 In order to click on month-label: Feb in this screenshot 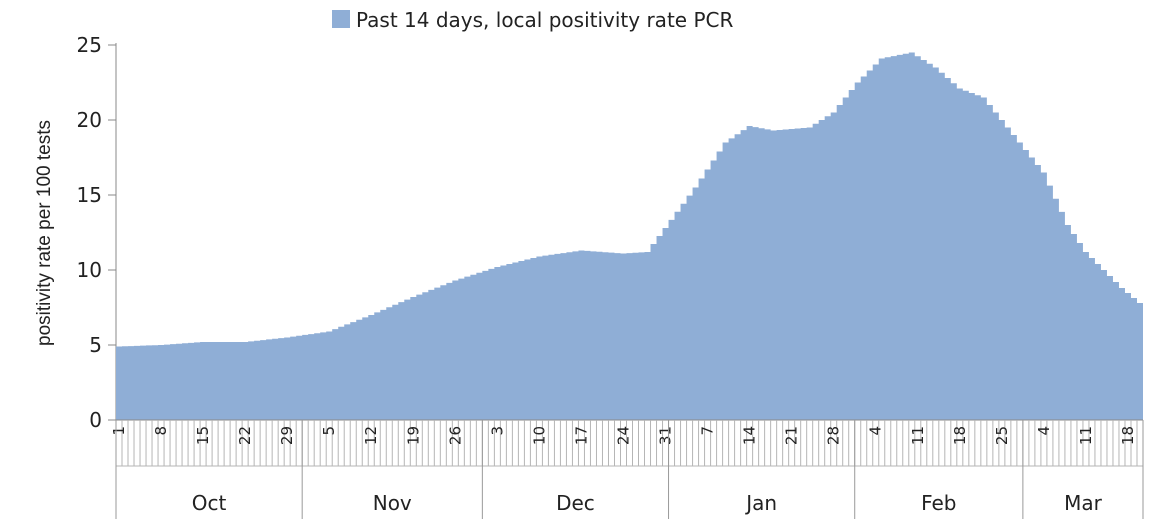, I will do `click(938, 503)`.